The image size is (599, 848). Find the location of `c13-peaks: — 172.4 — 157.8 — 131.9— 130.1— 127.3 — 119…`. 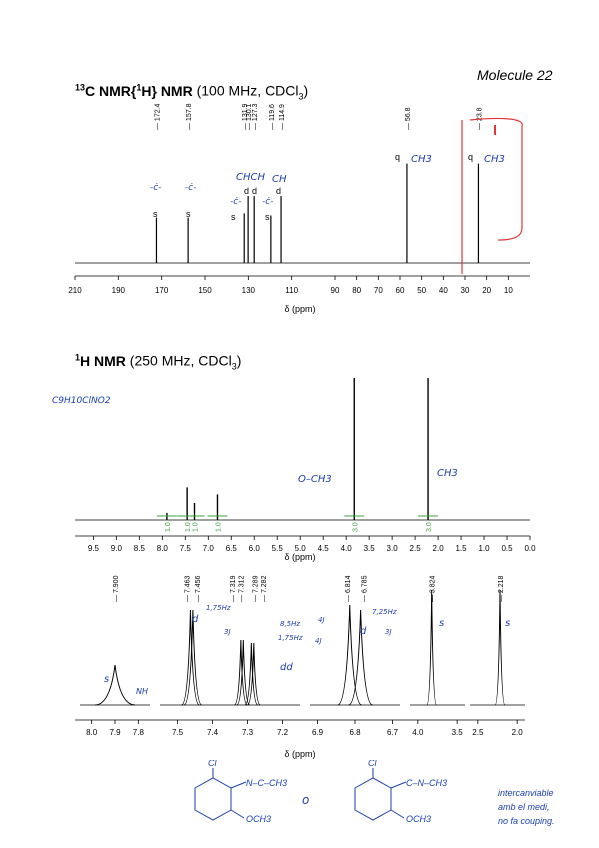

c13-peaks: — 172.4 — 157.8 — 131.9— 130.1— 127.3 — 119… is located at coordinates (318, 183).